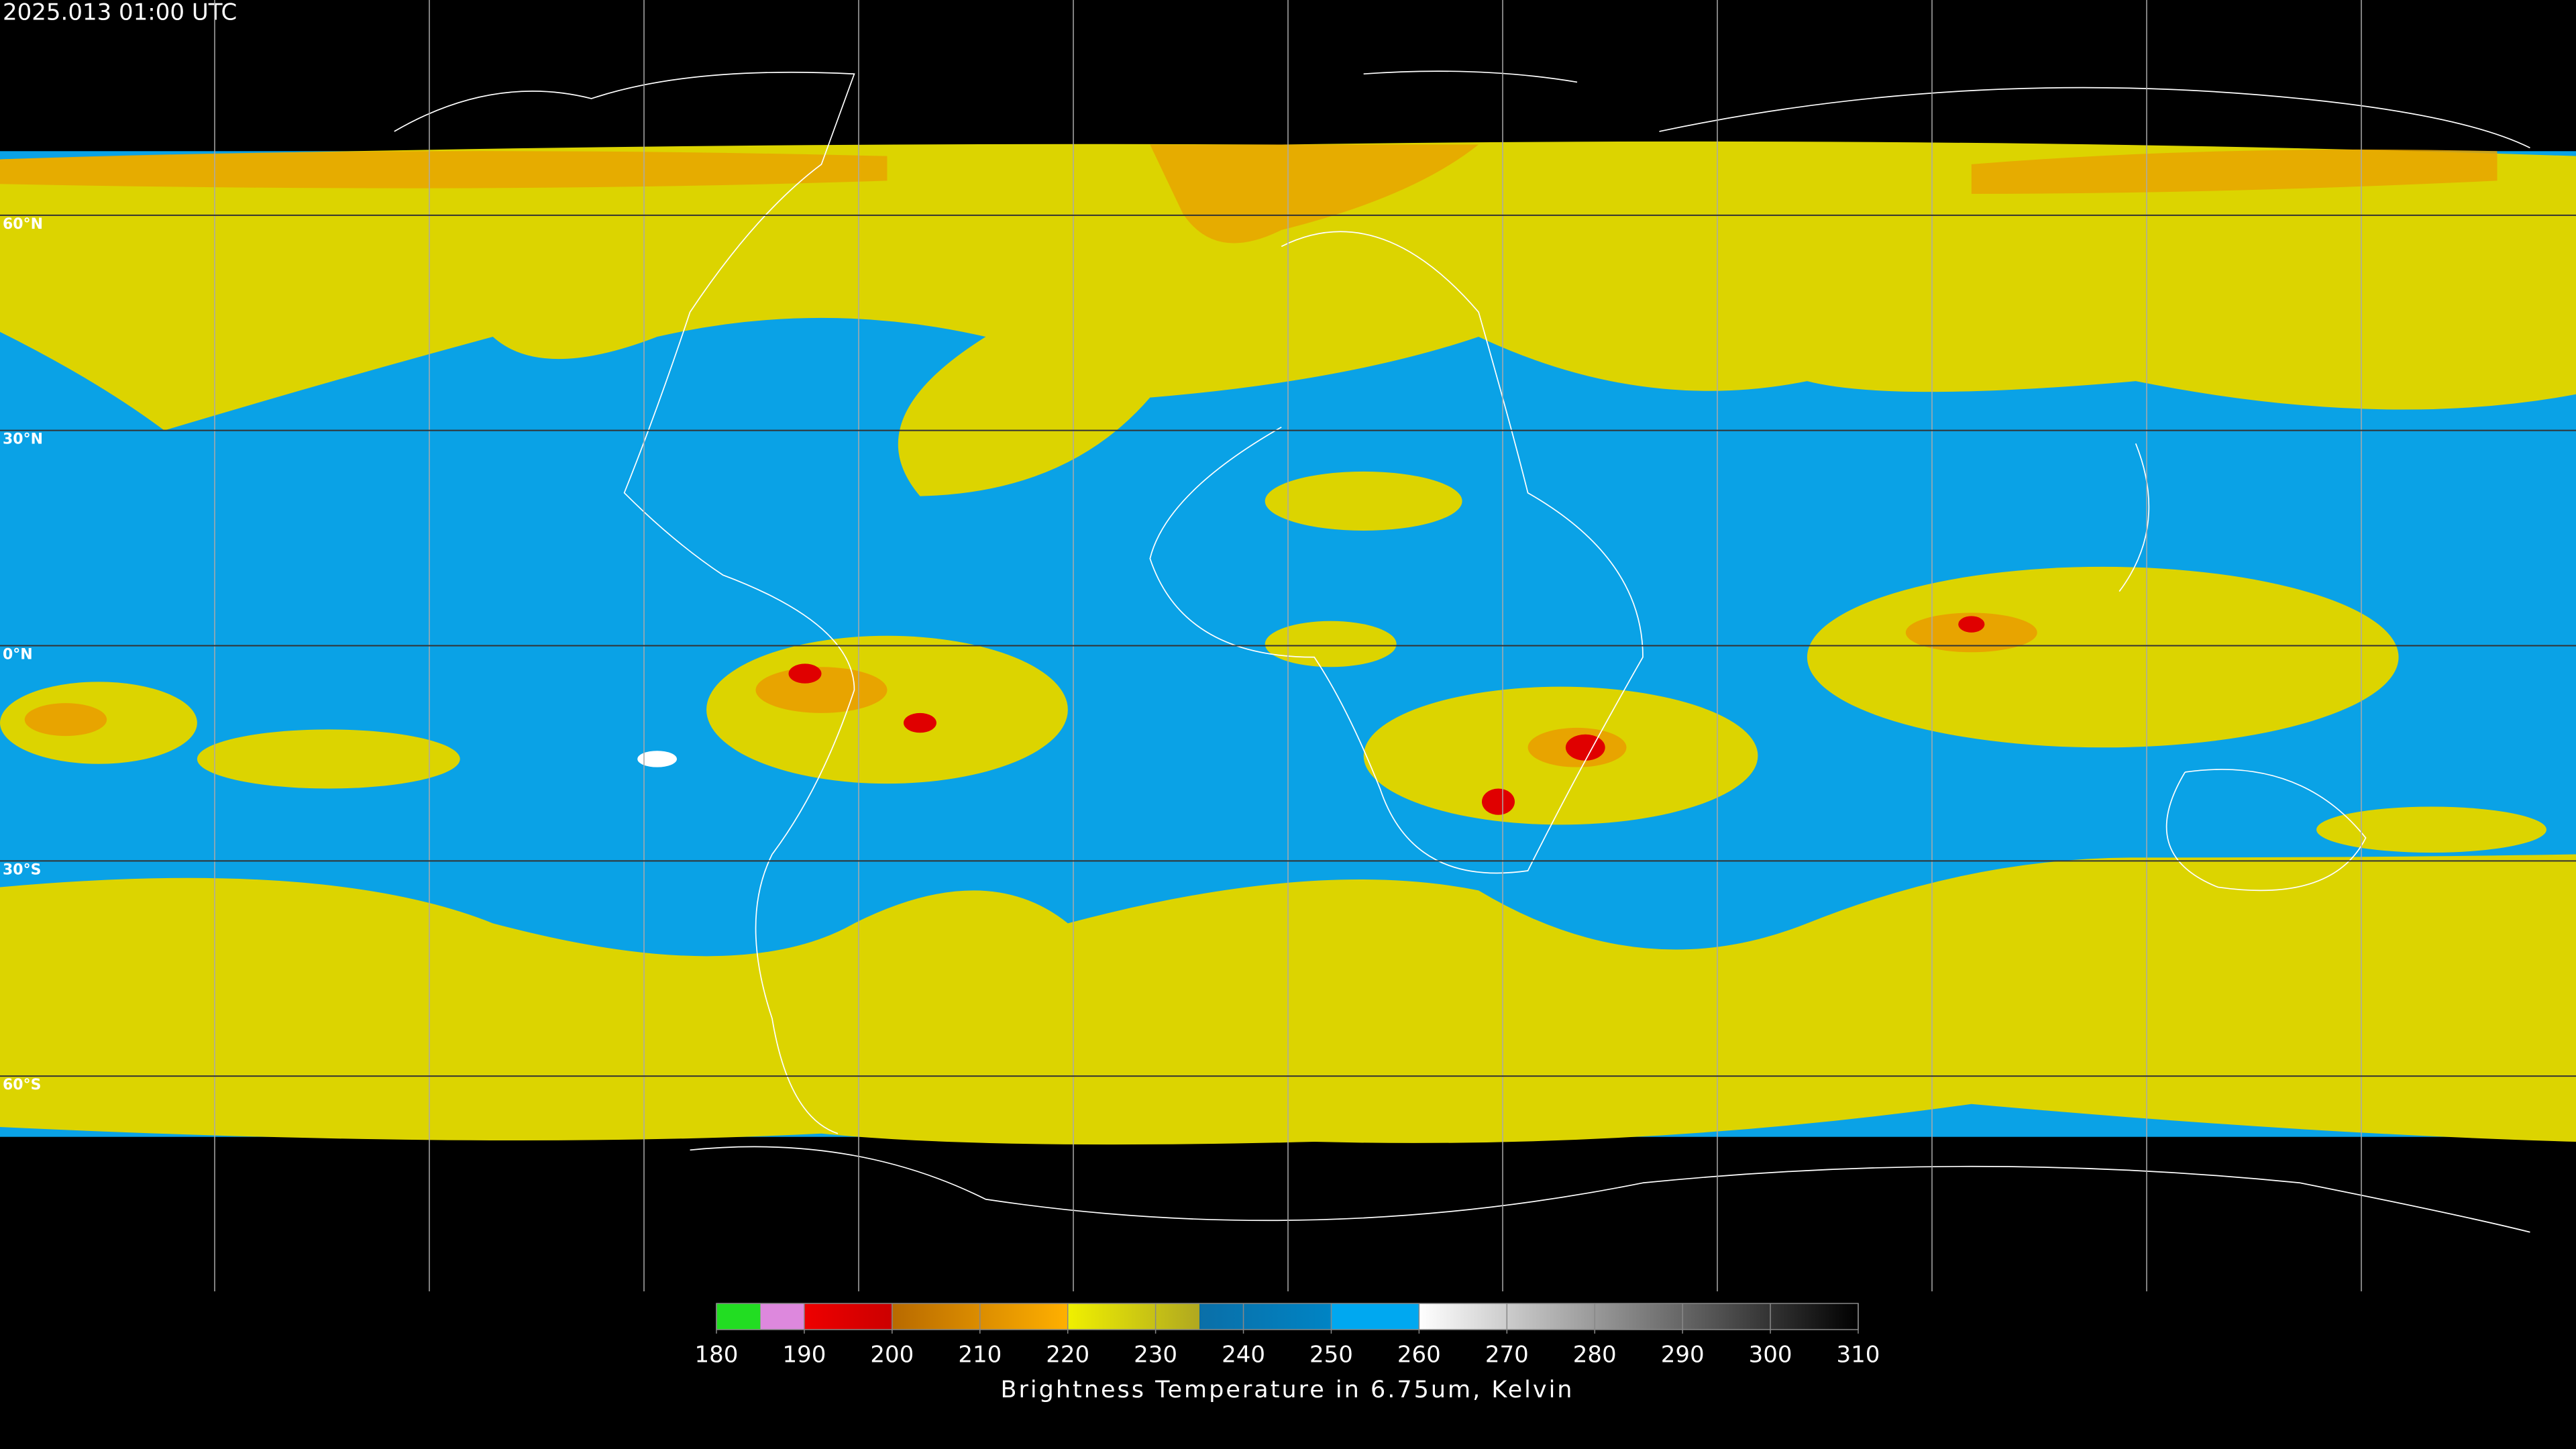 The width and height of the screenshot is (2576, 1449). Describe the element at coordinates (22, 869) in the screenshot. I see `latitude-label: 30°S` at that location.